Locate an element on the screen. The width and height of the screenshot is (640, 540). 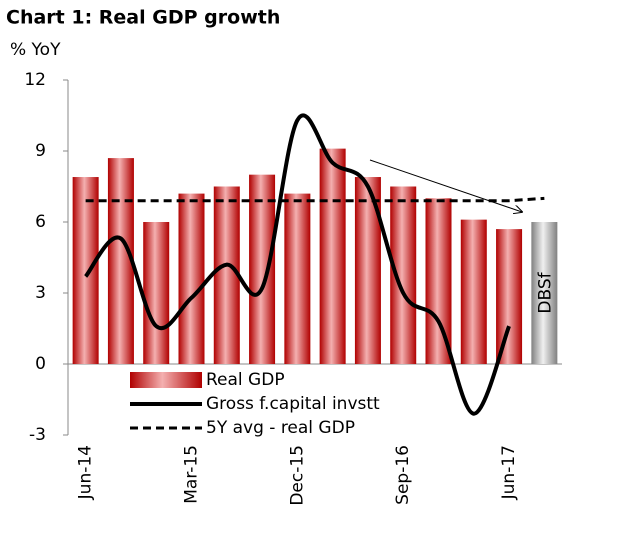
chart-title: Chart 1: Real GDP growth is located at coordinates (143, 18).